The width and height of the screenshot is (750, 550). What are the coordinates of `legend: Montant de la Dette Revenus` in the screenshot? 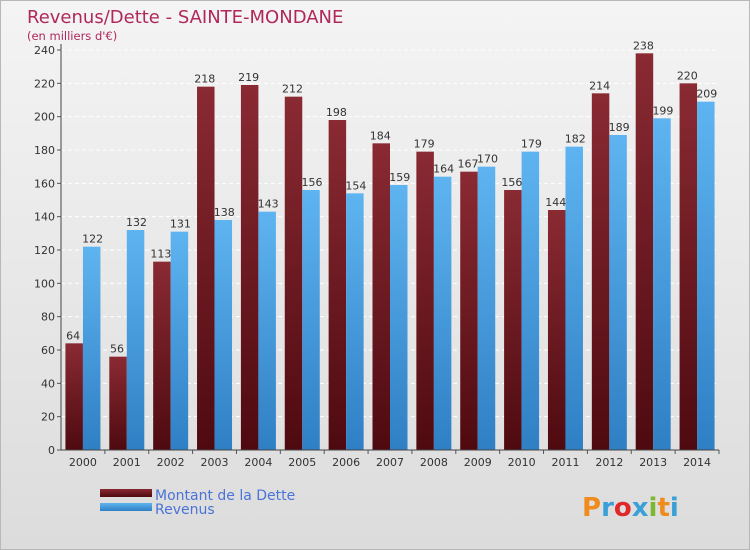 It's located at (197, 503).